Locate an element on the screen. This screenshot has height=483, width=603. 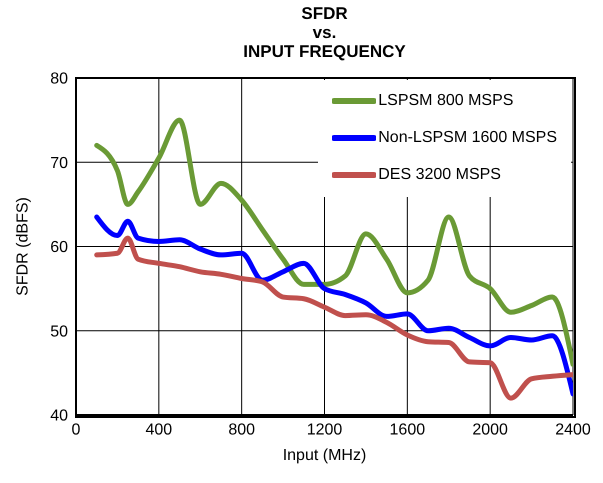
chart-title: SFDR vs. INPUT FREQUENCY is located at coordinates (324, 32).